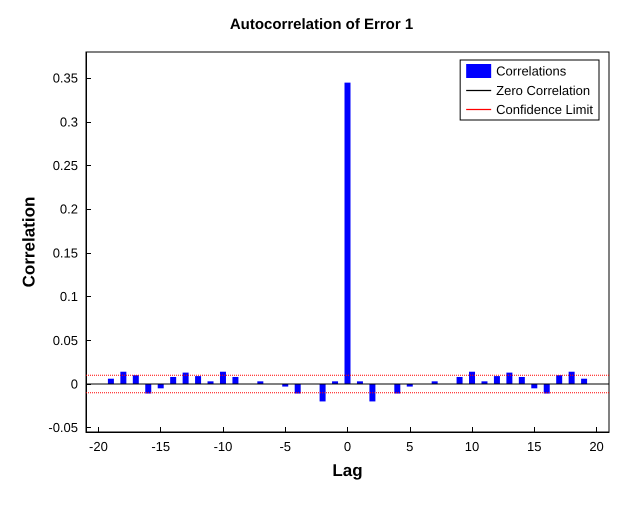 The image size is (643, 509). I want to click on x-tick-label: 15, so click(534, 446).